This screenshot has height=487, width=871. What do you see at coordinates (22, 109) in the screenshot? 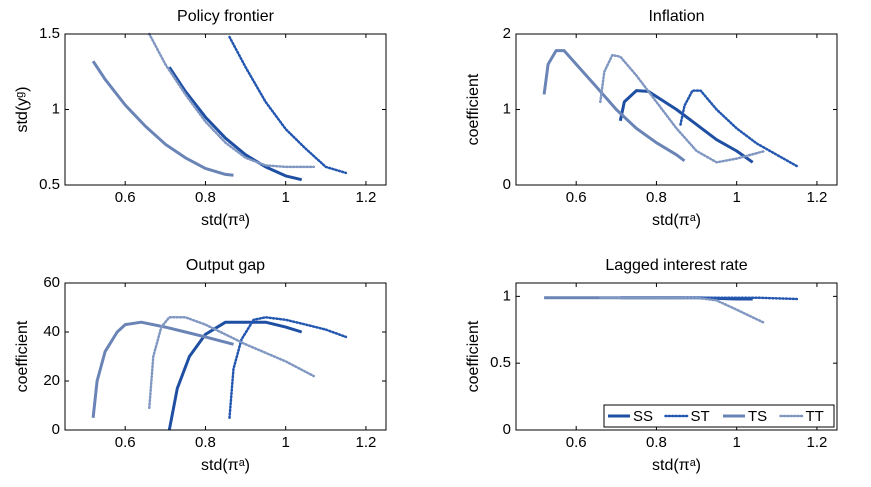
I see `y-axis-label: std(yᵍ)` at bounding box center [22, 109].